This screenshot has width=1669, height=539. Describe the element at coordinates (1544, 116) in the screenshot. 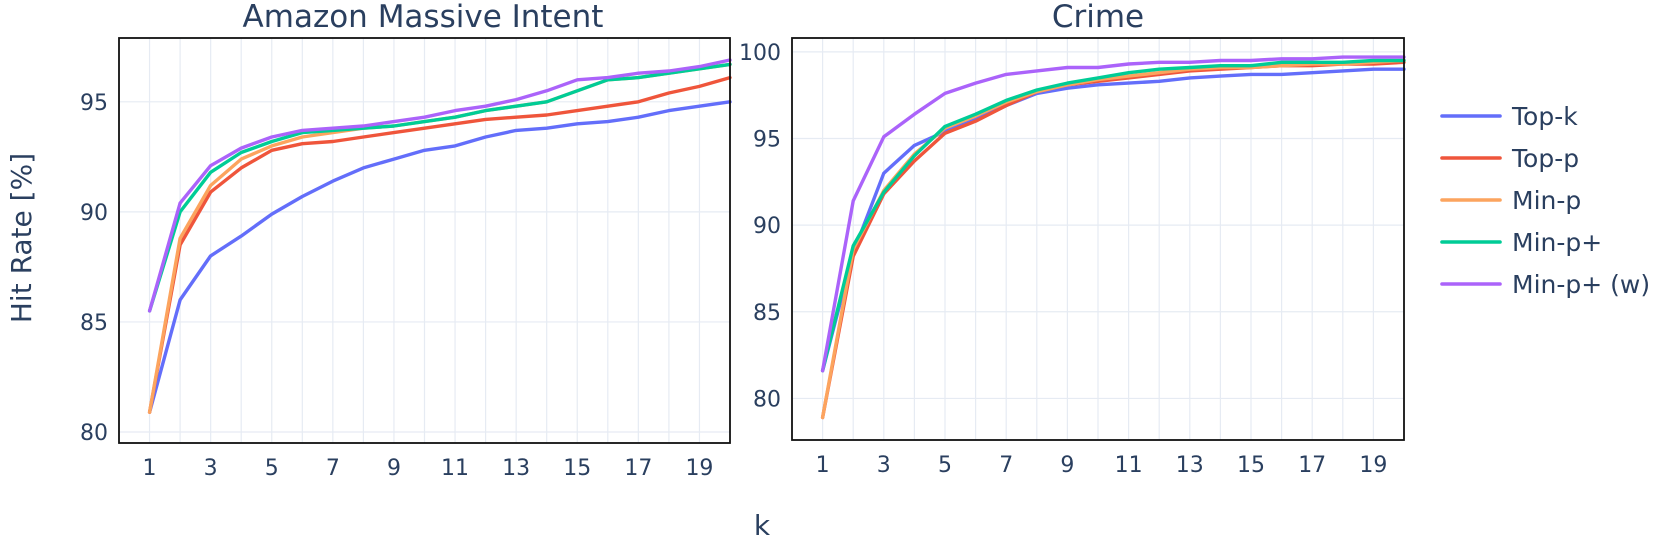

I see `legend-label: Top-k` at that location.